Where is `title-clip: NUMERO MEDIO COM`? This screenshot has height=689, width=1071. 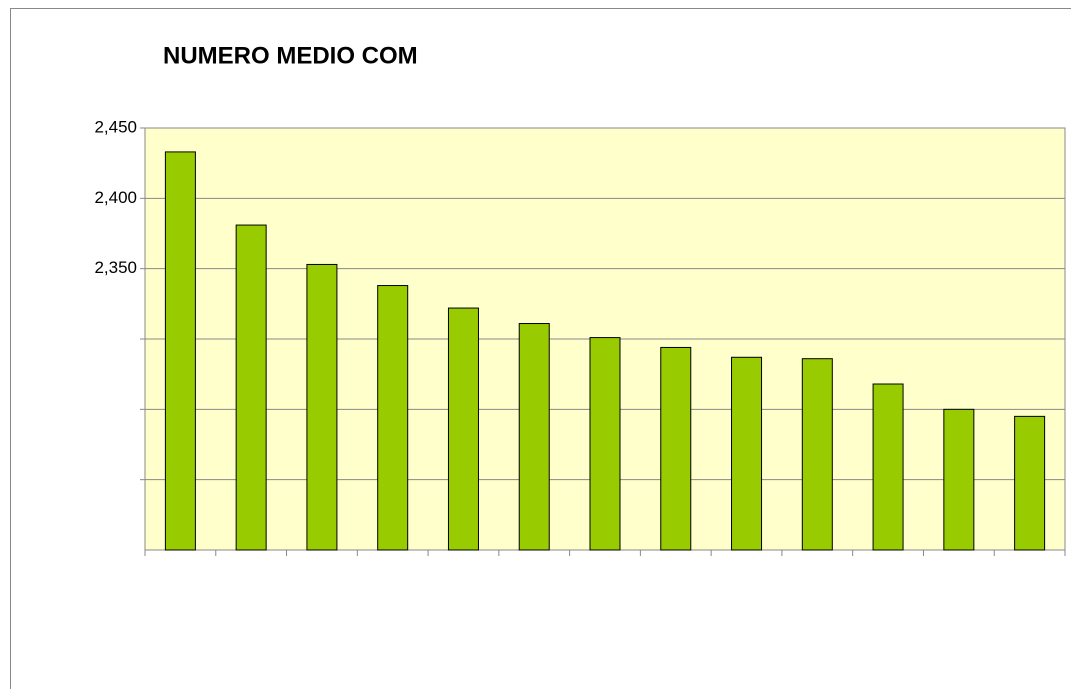
title-clip: NUMERO MEDIO COM is located at coordinates (290, 55).